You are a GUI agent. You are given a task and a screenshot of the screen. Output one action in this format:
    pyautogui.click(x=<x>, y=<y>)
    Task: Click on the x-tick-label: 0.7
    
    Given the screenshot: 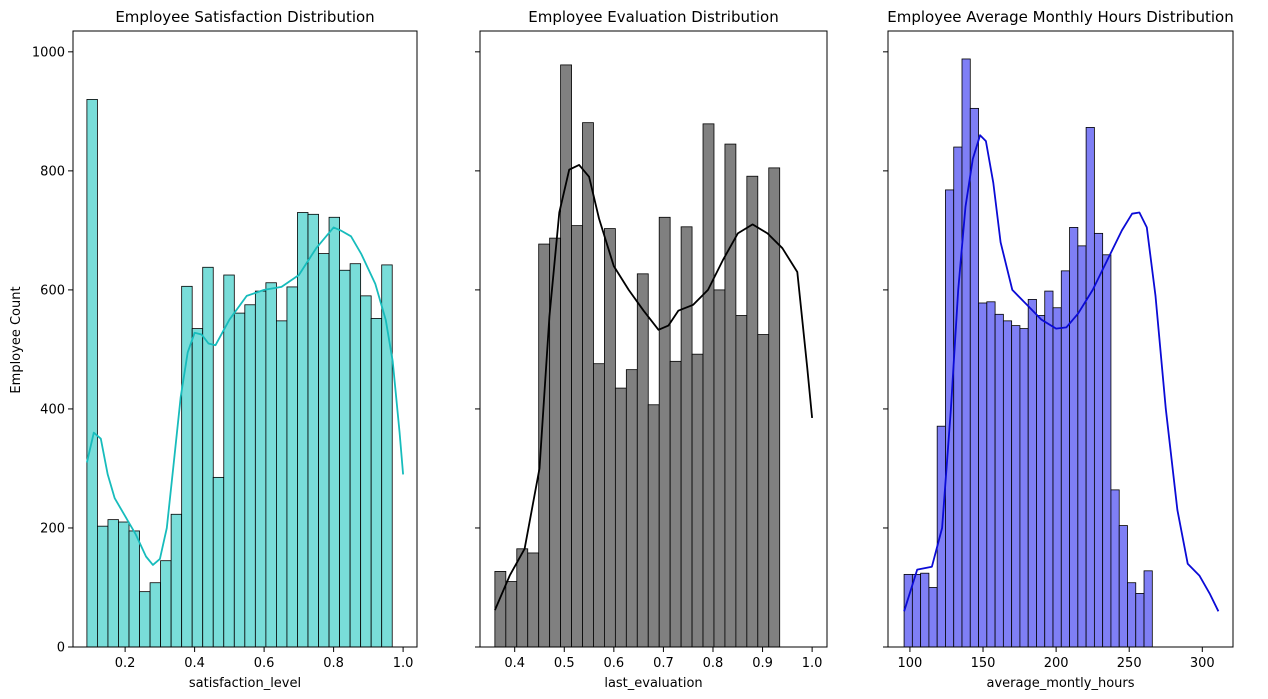 What is the action you would take?
    pyautogui.click(x=663, y=663)
    